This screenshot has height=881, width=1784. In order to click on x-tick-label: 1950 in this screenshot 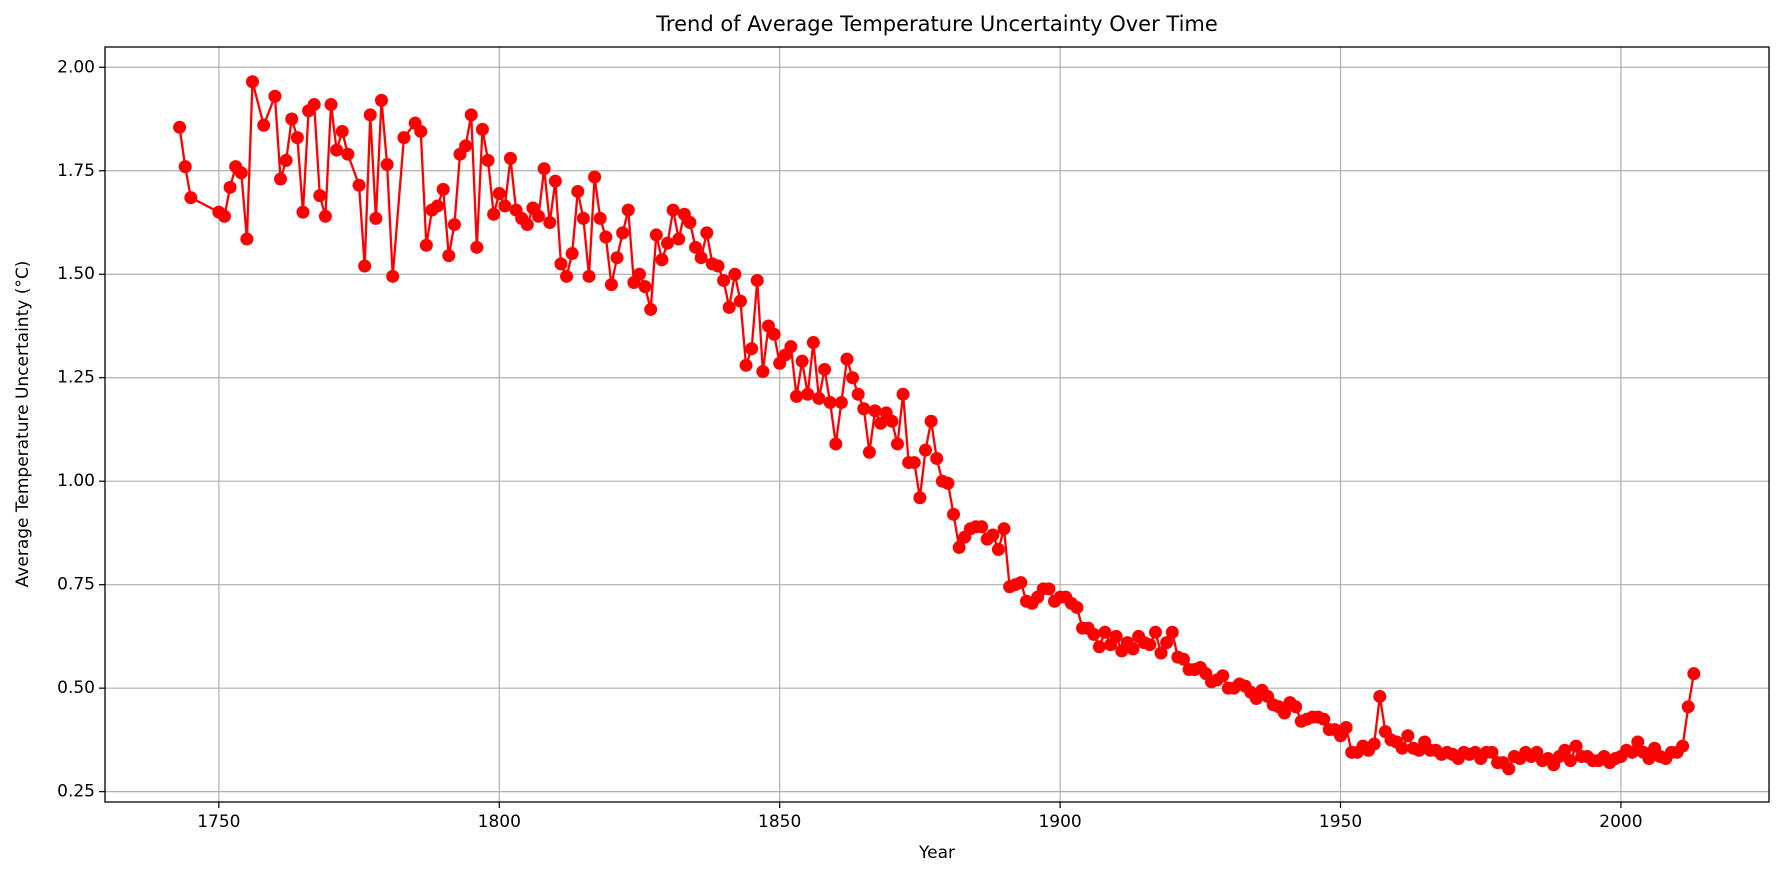, I will do `click(1340, 822)`.